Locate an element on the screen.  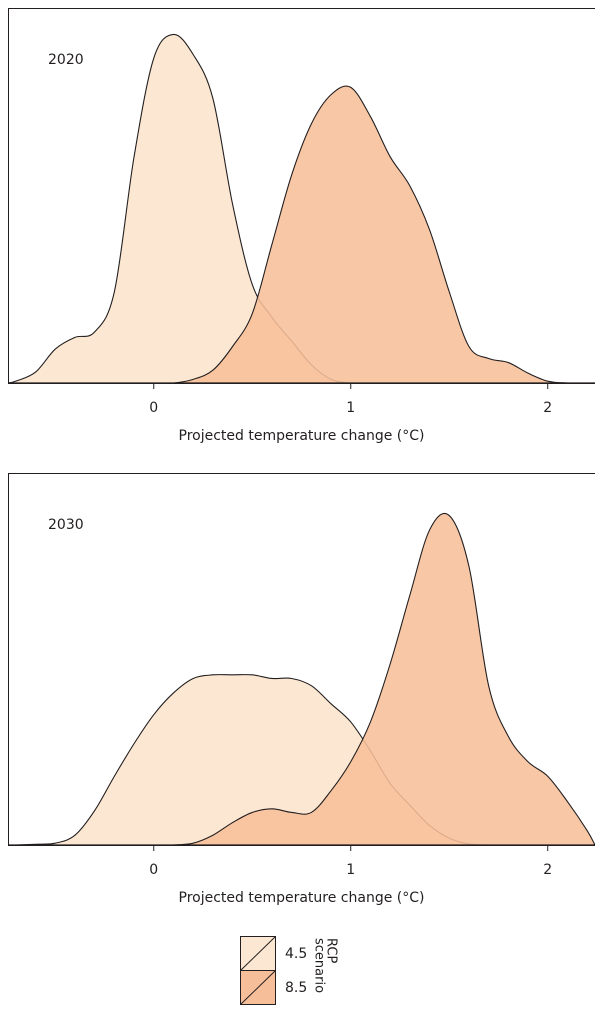
legend-title: scenario is located at coordinates (319, 965).